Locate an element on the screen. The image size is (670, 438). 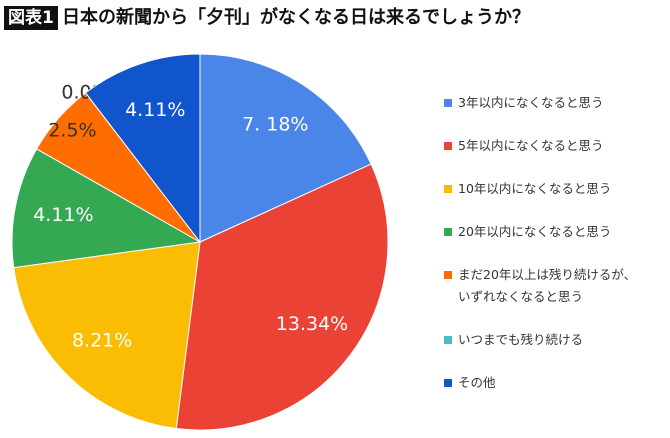
legend-label: 10年以内になくなると思う is located at coordinates (535, 188).